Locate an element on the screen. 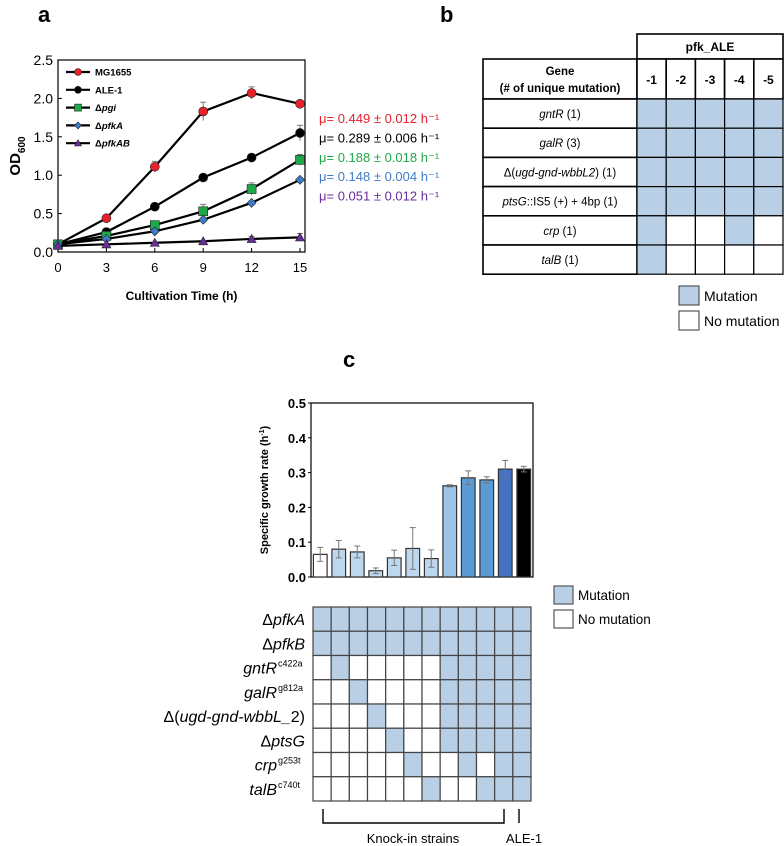  legend-swatch is located at coordinates (689, 320).